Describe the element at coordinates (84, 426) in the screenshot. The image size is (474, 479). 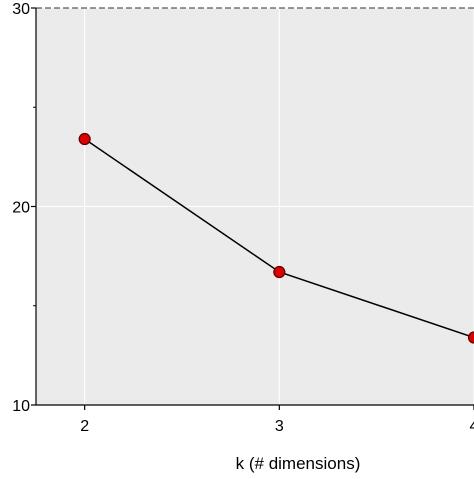
I see `x-tick-label-0: 2` at that location.